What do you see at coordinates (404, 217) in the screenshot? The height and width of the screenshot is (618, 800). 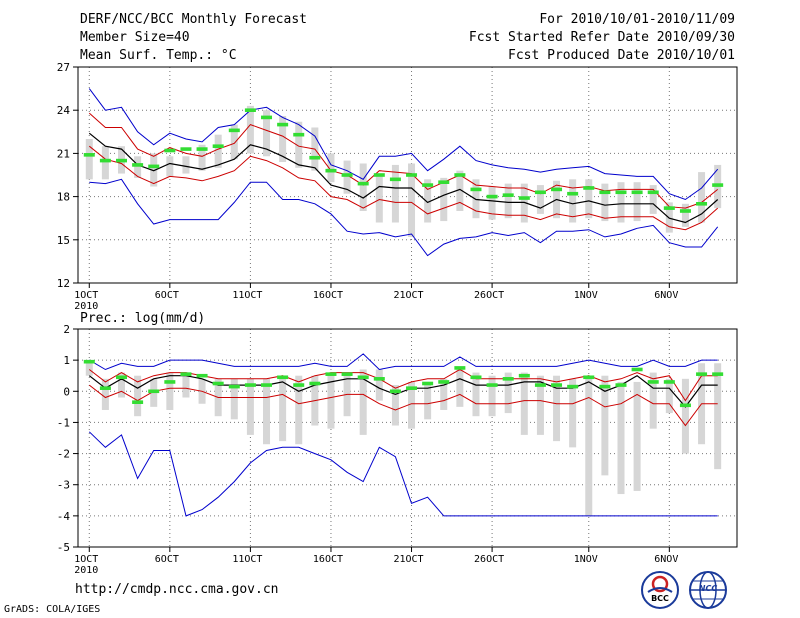 I see `series-line-min` at bounding box center [404, 217].